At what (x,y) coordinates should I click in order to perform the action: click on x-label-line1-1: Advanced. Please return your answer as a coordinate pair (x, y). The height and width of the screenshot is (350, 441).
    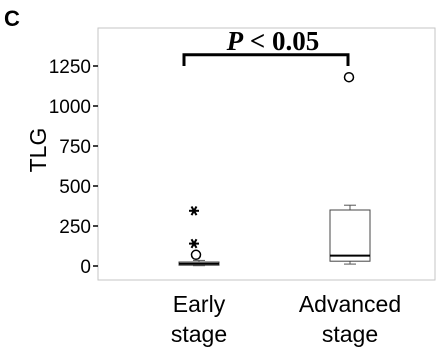
    Looking at the image, I should click on (350, 304).